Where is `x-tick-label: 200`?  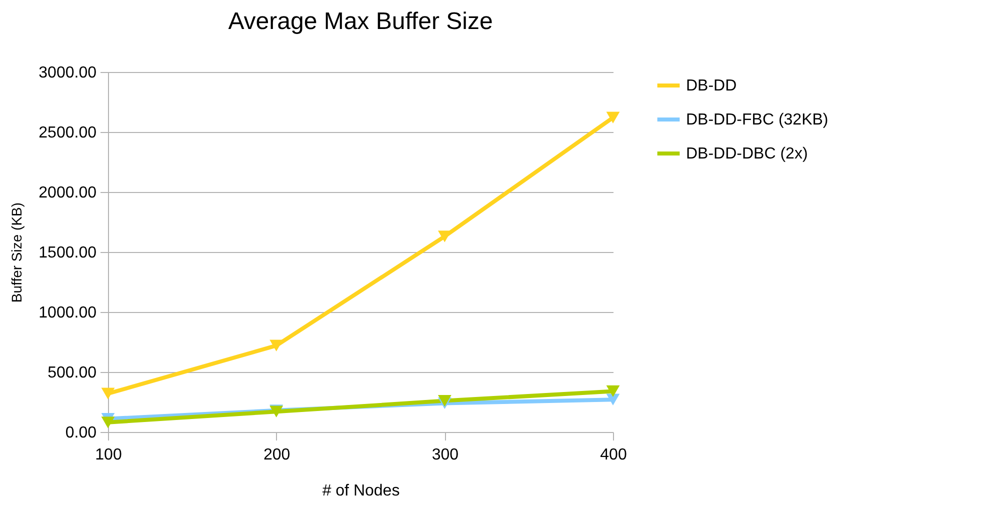
x-tick-label: 200 is located at coordinates (276, 455).